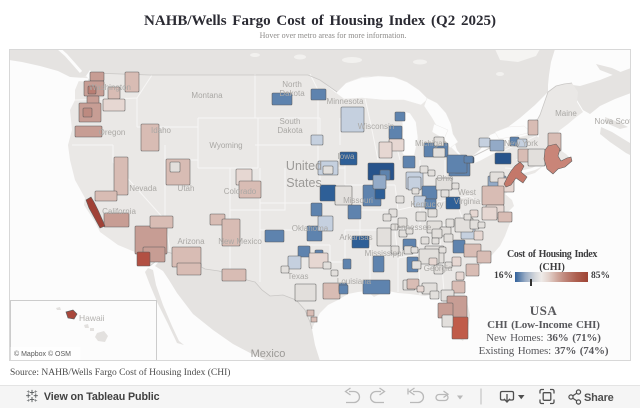  What do you see at coordinates (161, 130) in the screenshot?
I see `svg-text: Idaho` at bounding box center [161, 130].